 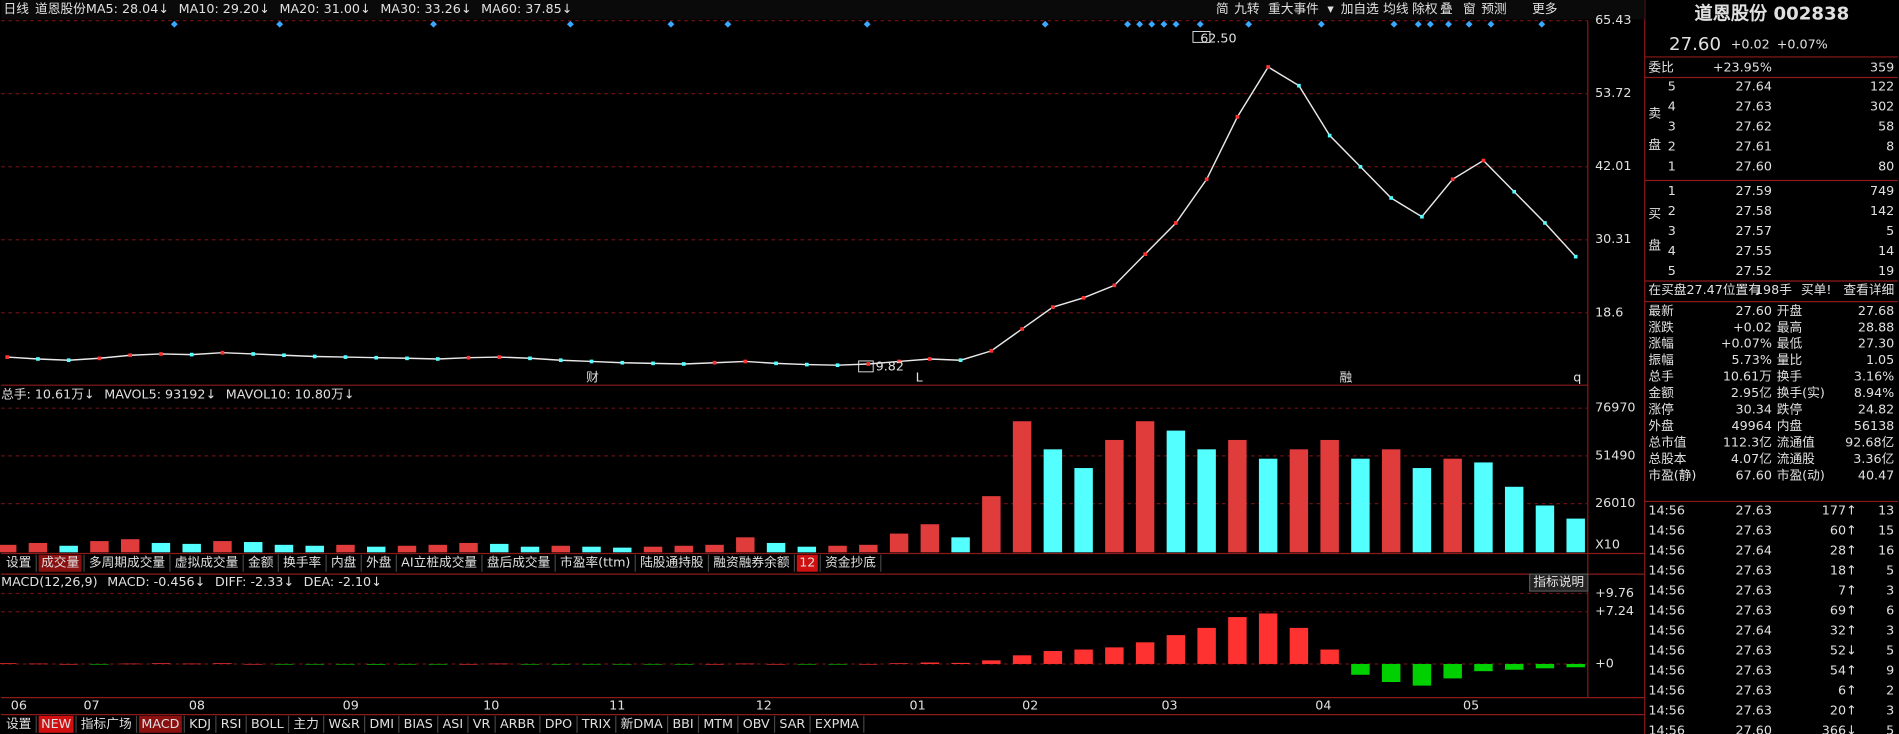 What do you see at coordinates (60, 562) in the screenshot?
I see `tab: 成交量` at bounding box center [60, 562].